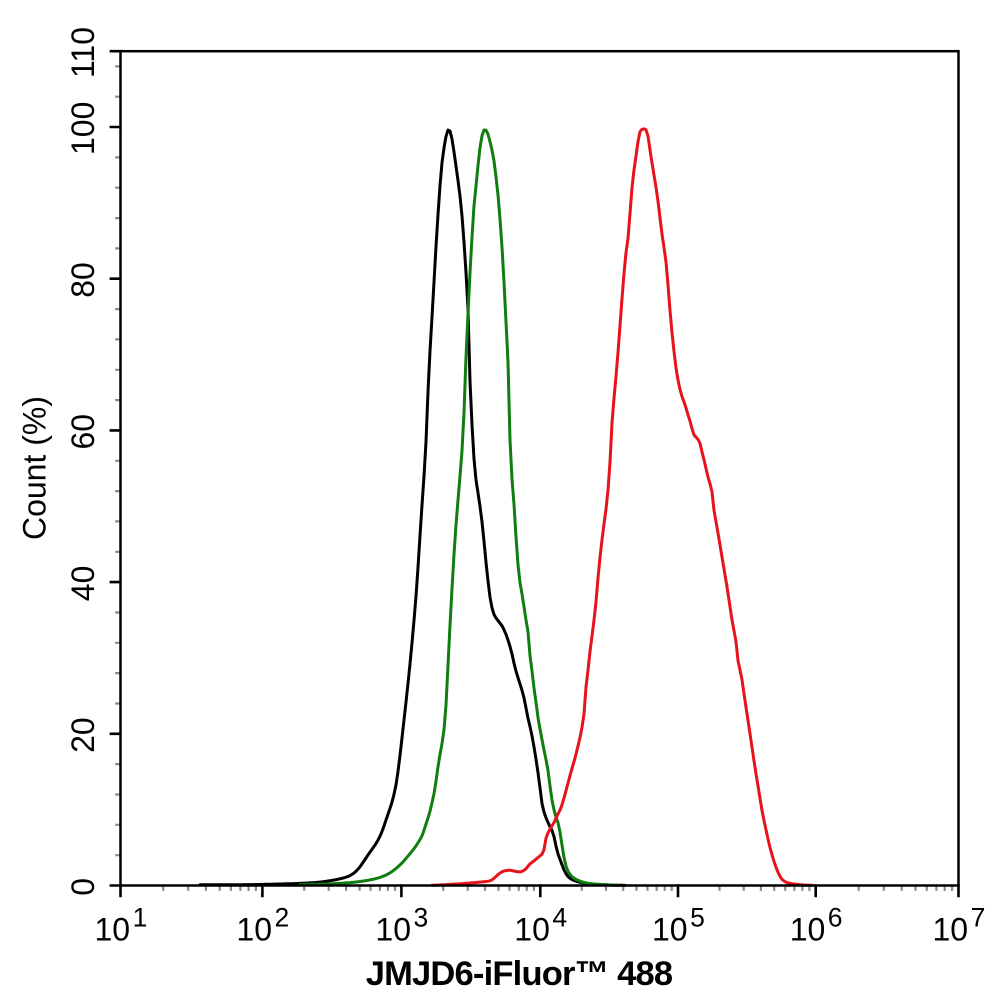  I want to click on svg-text: 40, so click(83, 584).